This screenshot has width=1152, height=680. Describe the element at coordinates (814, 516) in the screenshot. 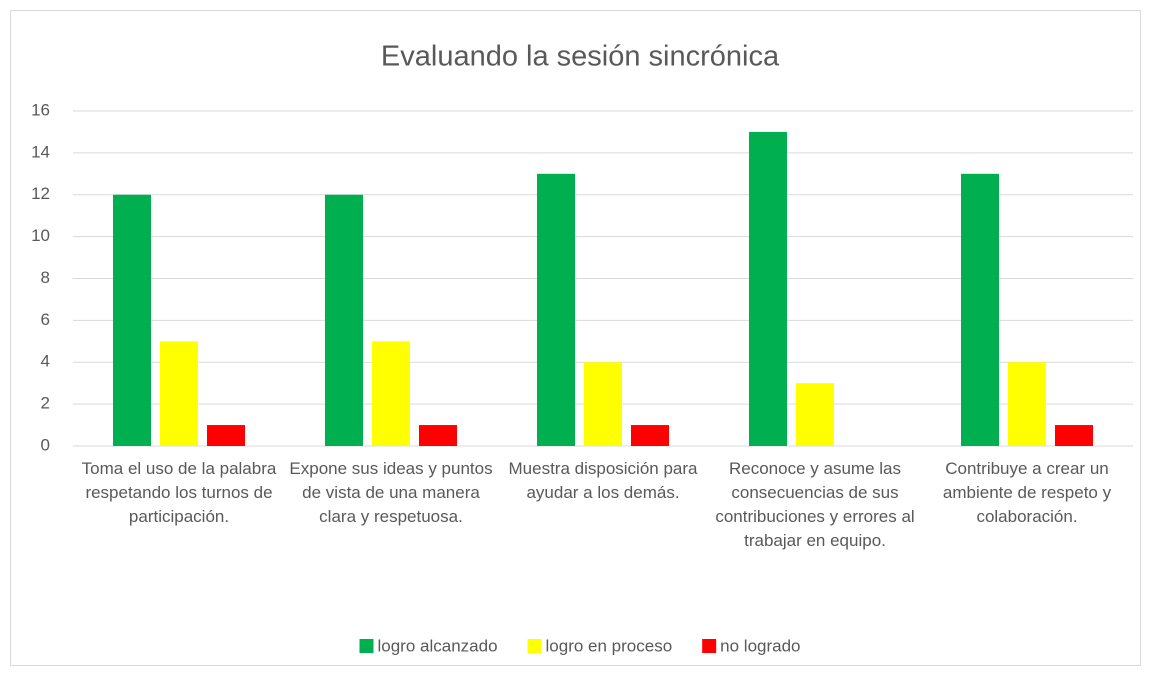

I see `x-tick-line: contribuciones y errores al` at that location.